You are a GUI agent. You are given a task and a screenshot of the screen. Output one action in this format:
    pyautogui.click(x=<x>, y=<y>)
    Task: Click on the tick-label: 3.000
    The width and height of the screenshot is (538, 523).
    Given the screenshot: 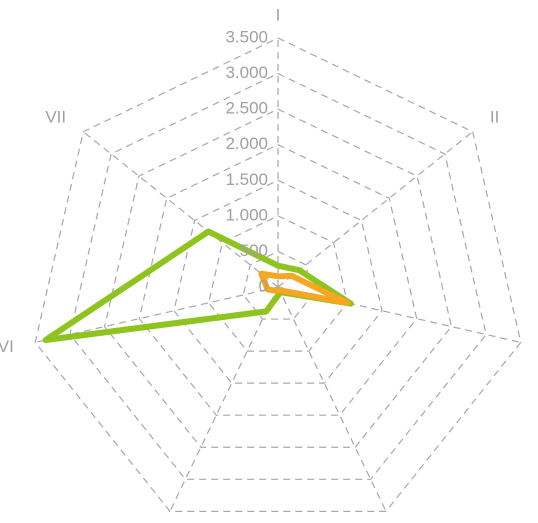 What is the action you would take?
    pyautogui.click(x=246, y=72)
    